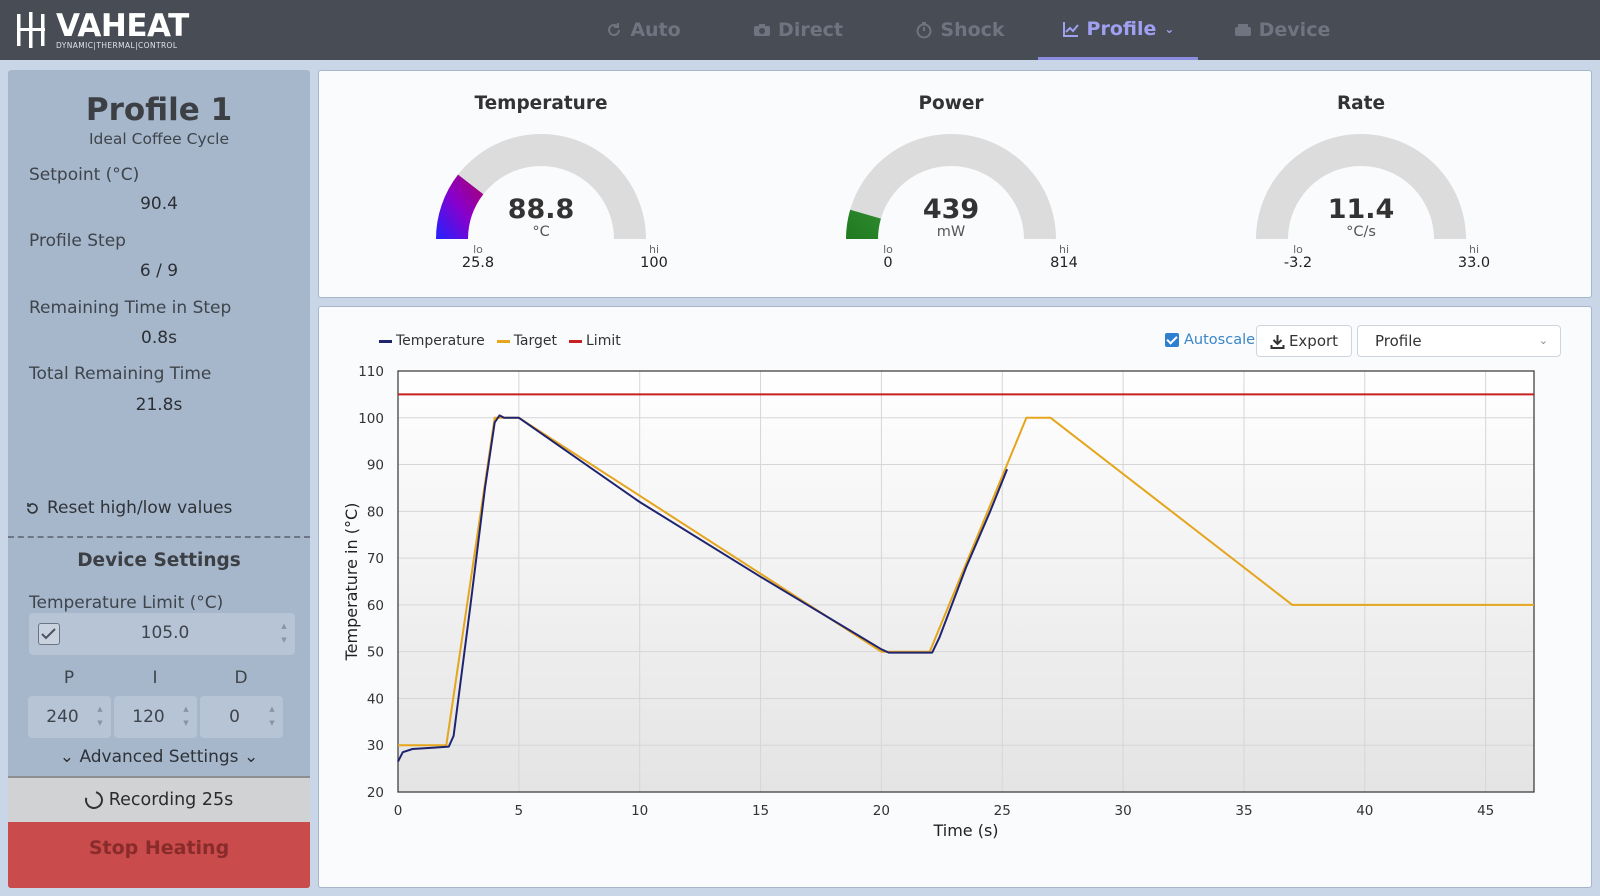  Describe the element at coordinates (762, 30) in the screenshot. I see `camera-icon` at that location.